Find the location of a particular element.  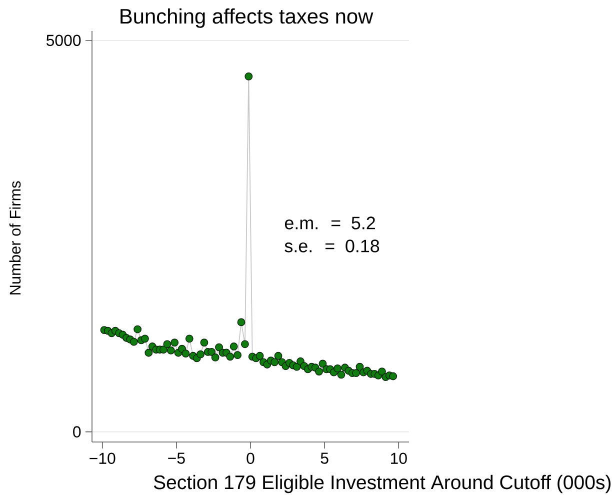

x-tick-label: 10 is located at coordinates (398, 458).